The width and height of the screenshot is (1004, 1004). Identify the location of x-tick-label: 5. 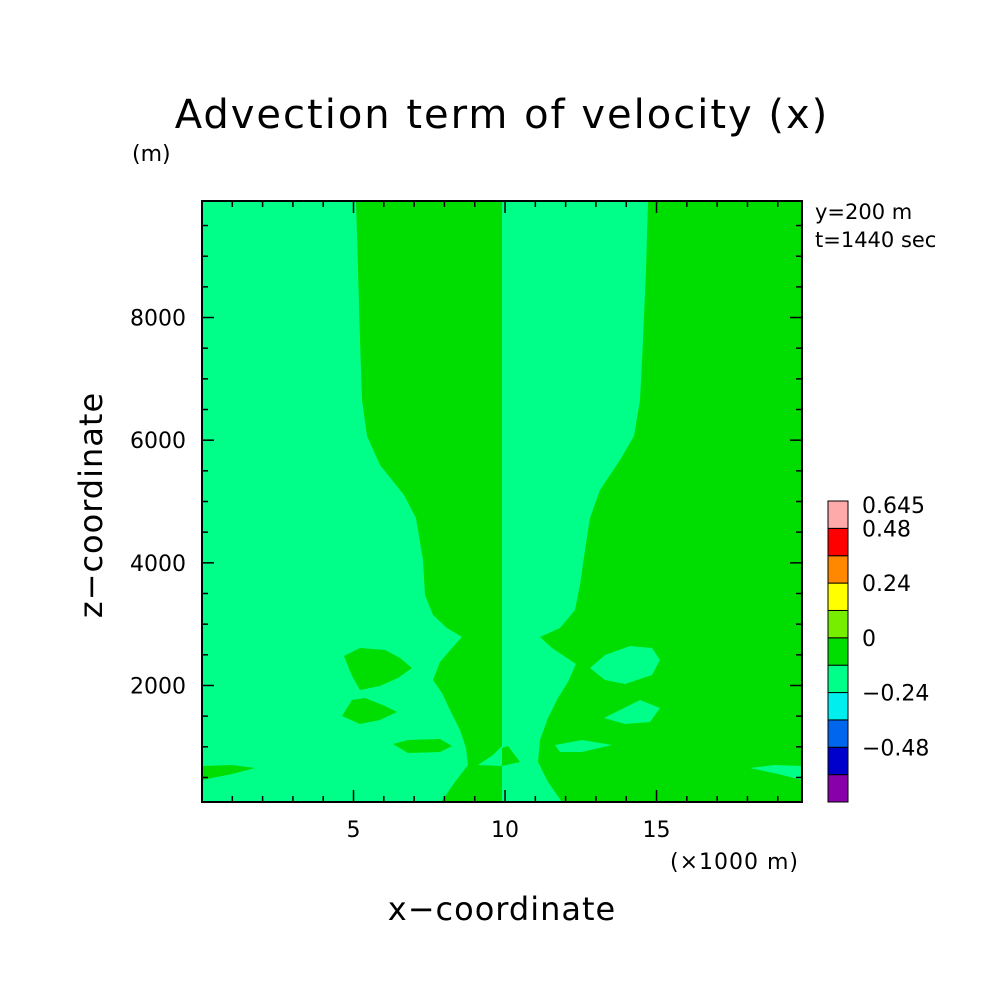
(354, 830).